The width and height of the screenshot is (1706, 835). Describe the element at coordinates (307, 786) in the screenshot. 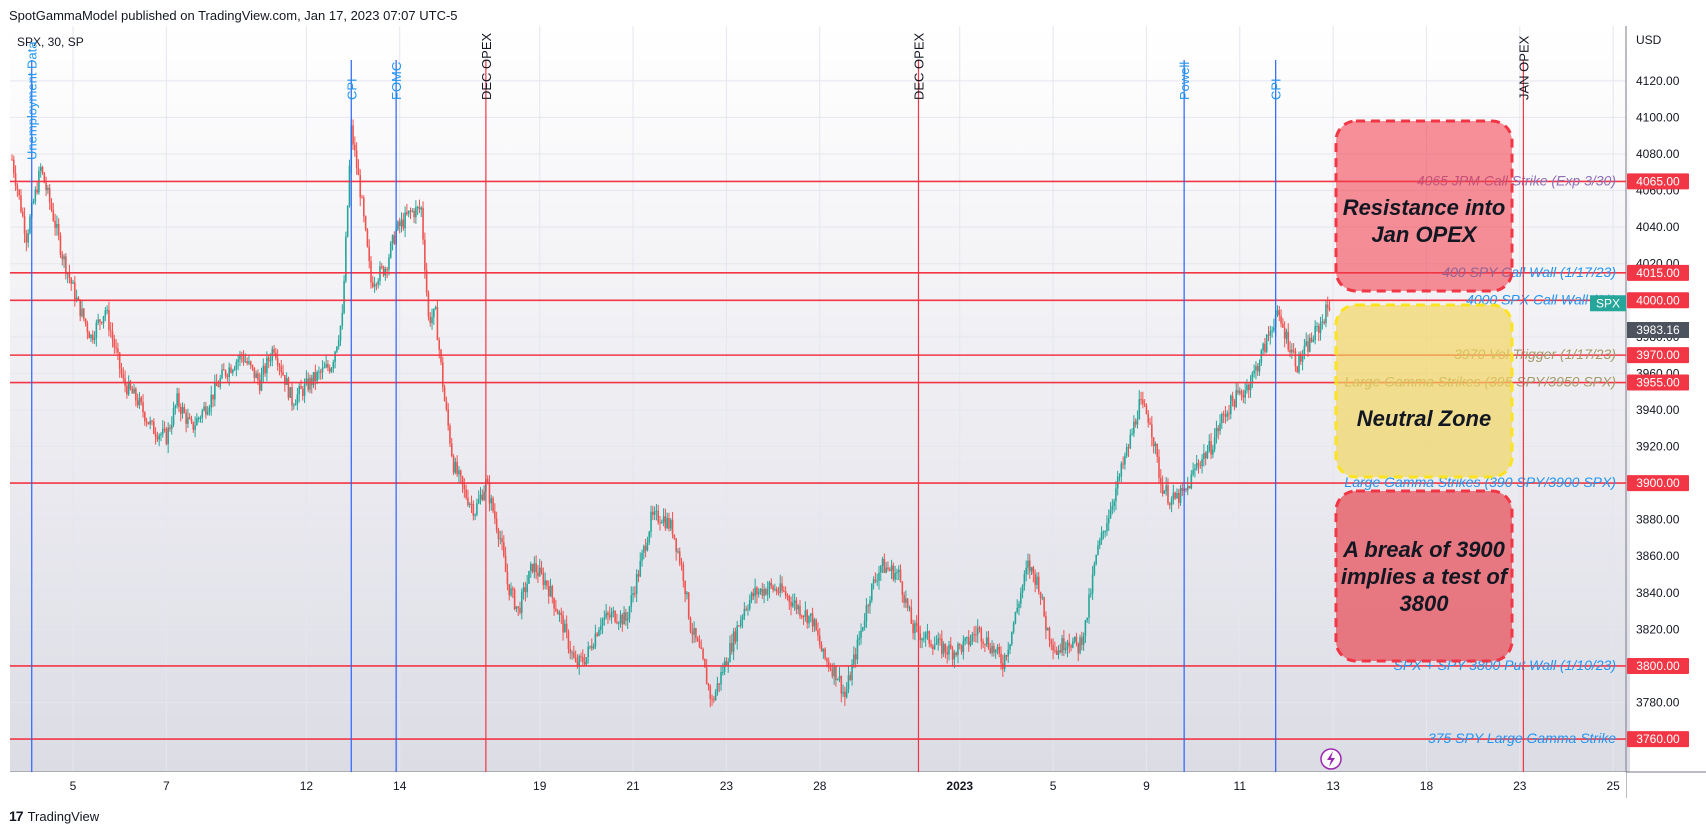

I see `x-tick-label: 12` at that location.